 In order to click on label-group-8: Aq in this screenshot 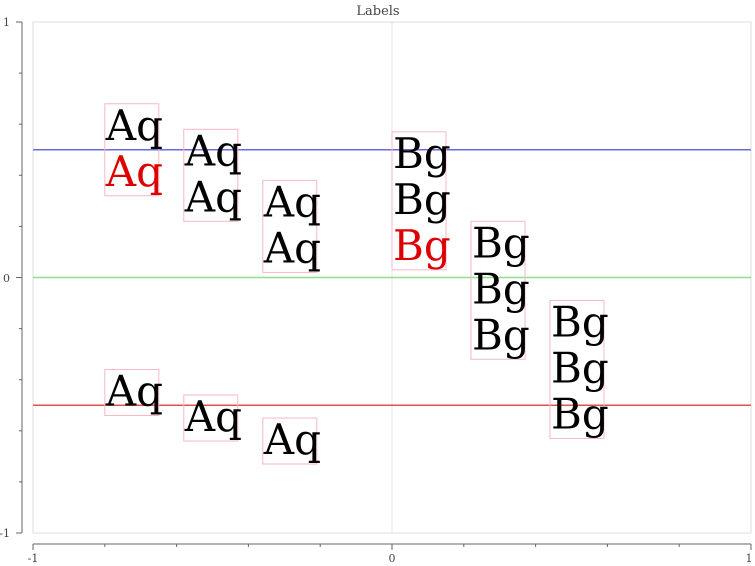, I will do `click(291, 440)`.